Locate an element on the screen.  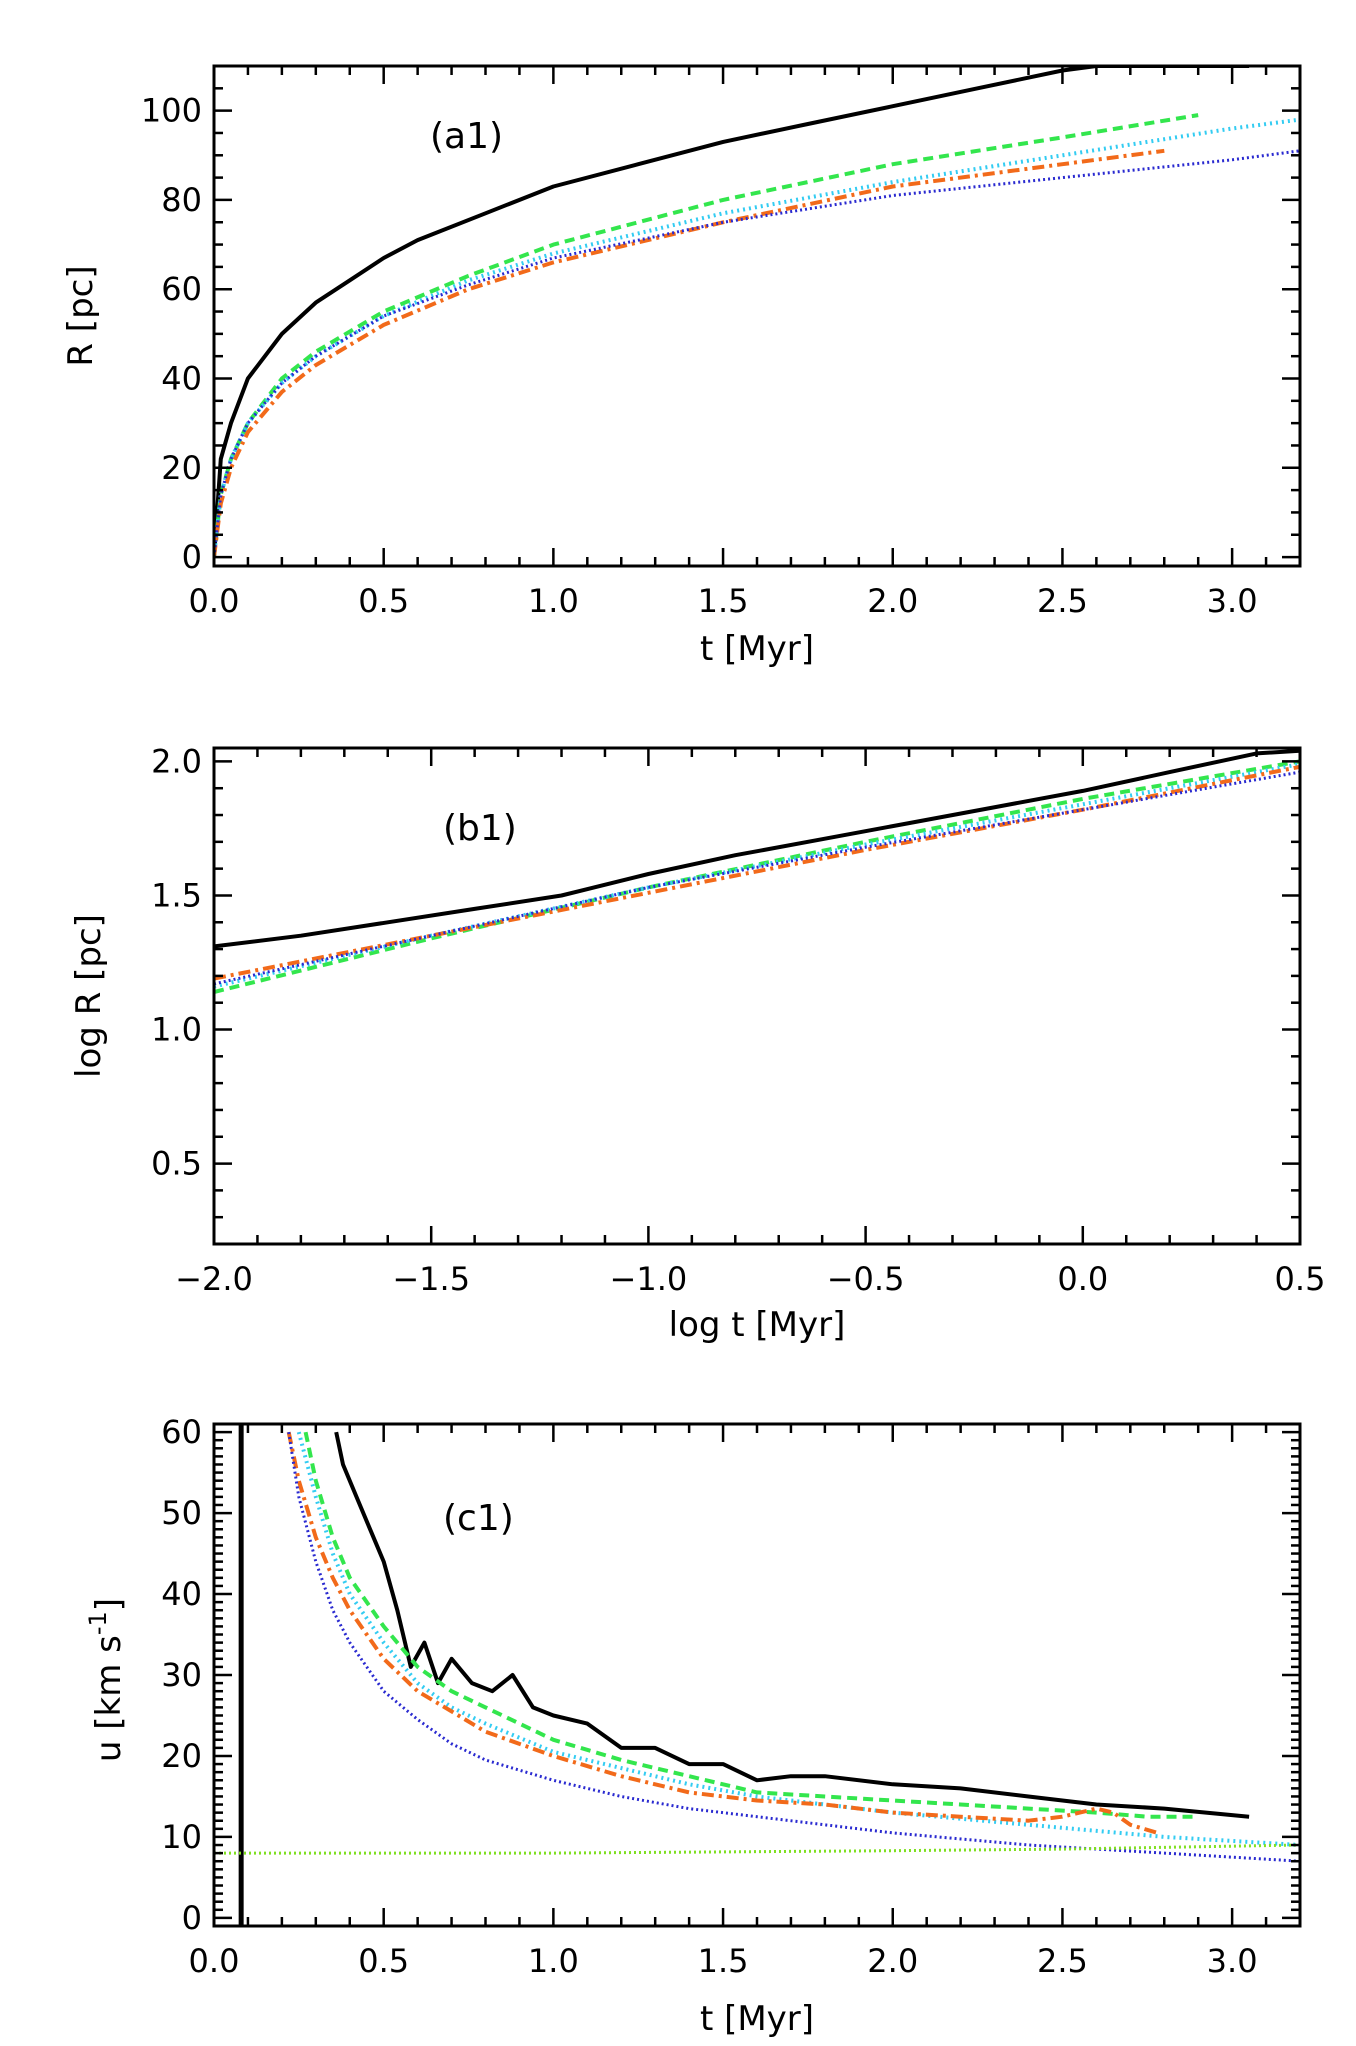
a1-y-tick-label: 100 is located at coordinates (171, 111).